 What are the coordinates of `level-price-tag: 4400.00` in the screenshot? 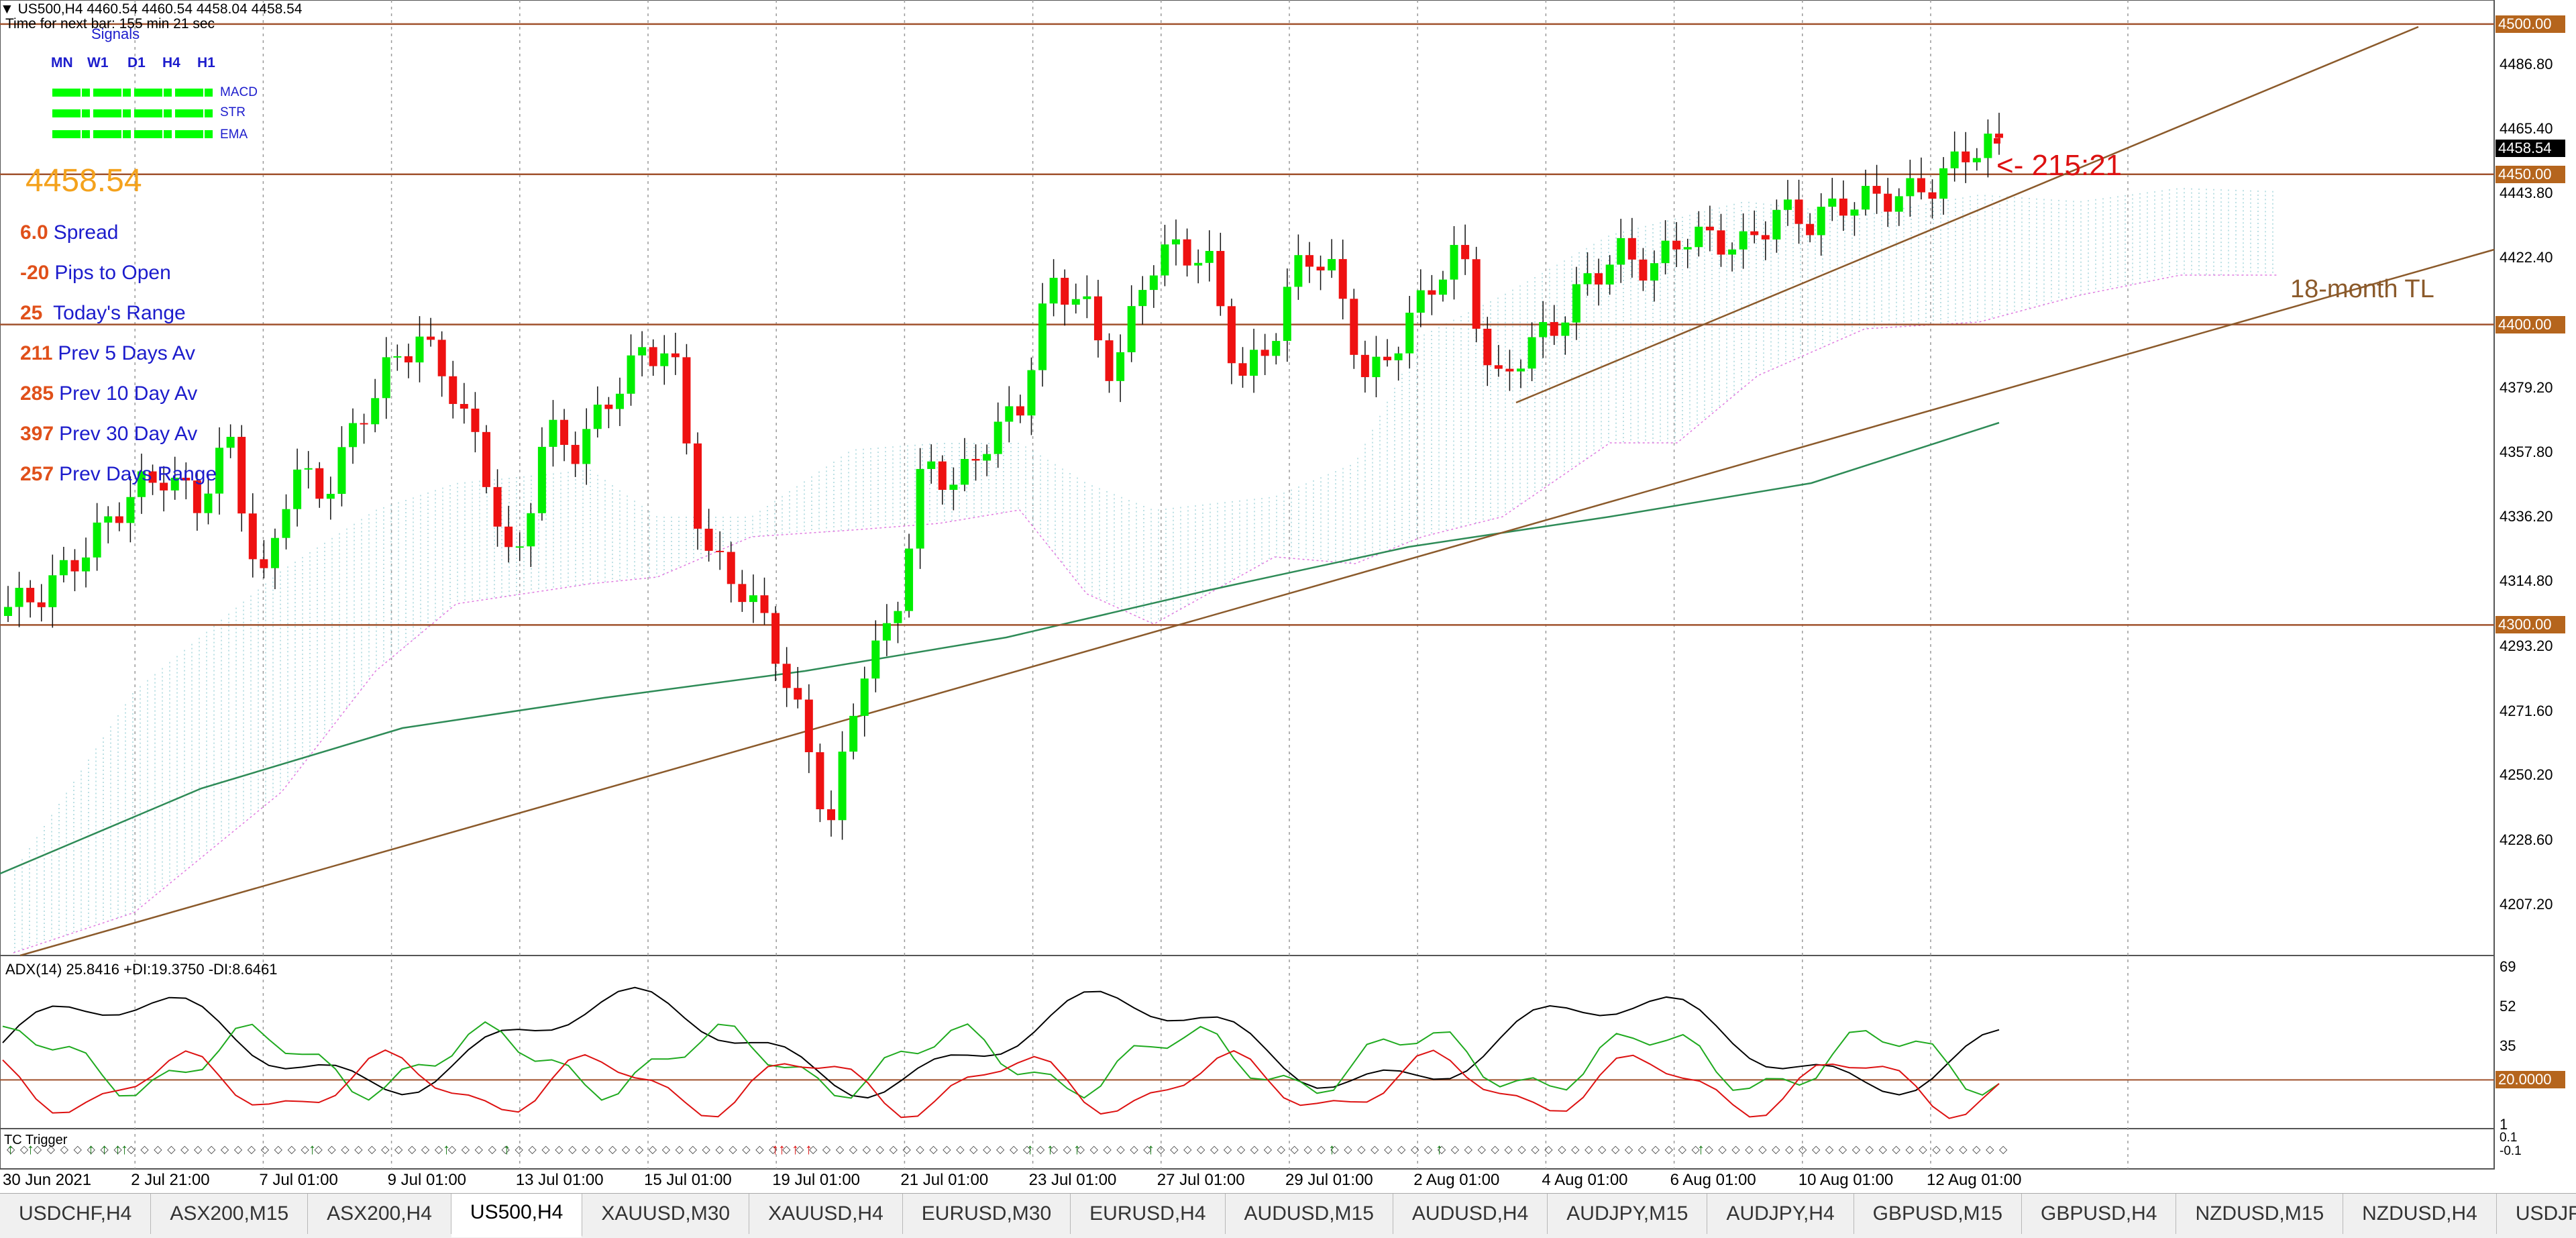 It's located at (2530, 324).